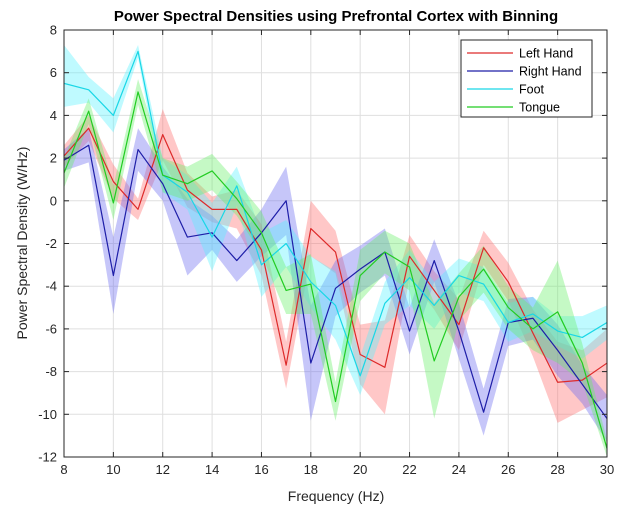  Describe the element at coordinates (53, 72) in the screenshot. I see `y-tick-label: 6` at that location.